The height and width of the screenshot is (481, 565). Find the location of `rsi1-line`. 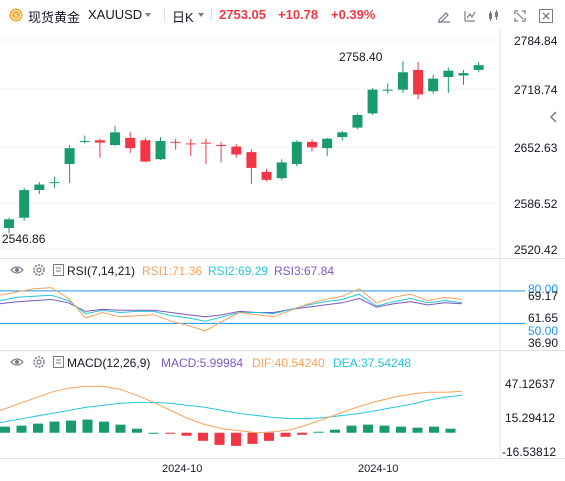

rsi1-line is located at coordinates (231, 309).